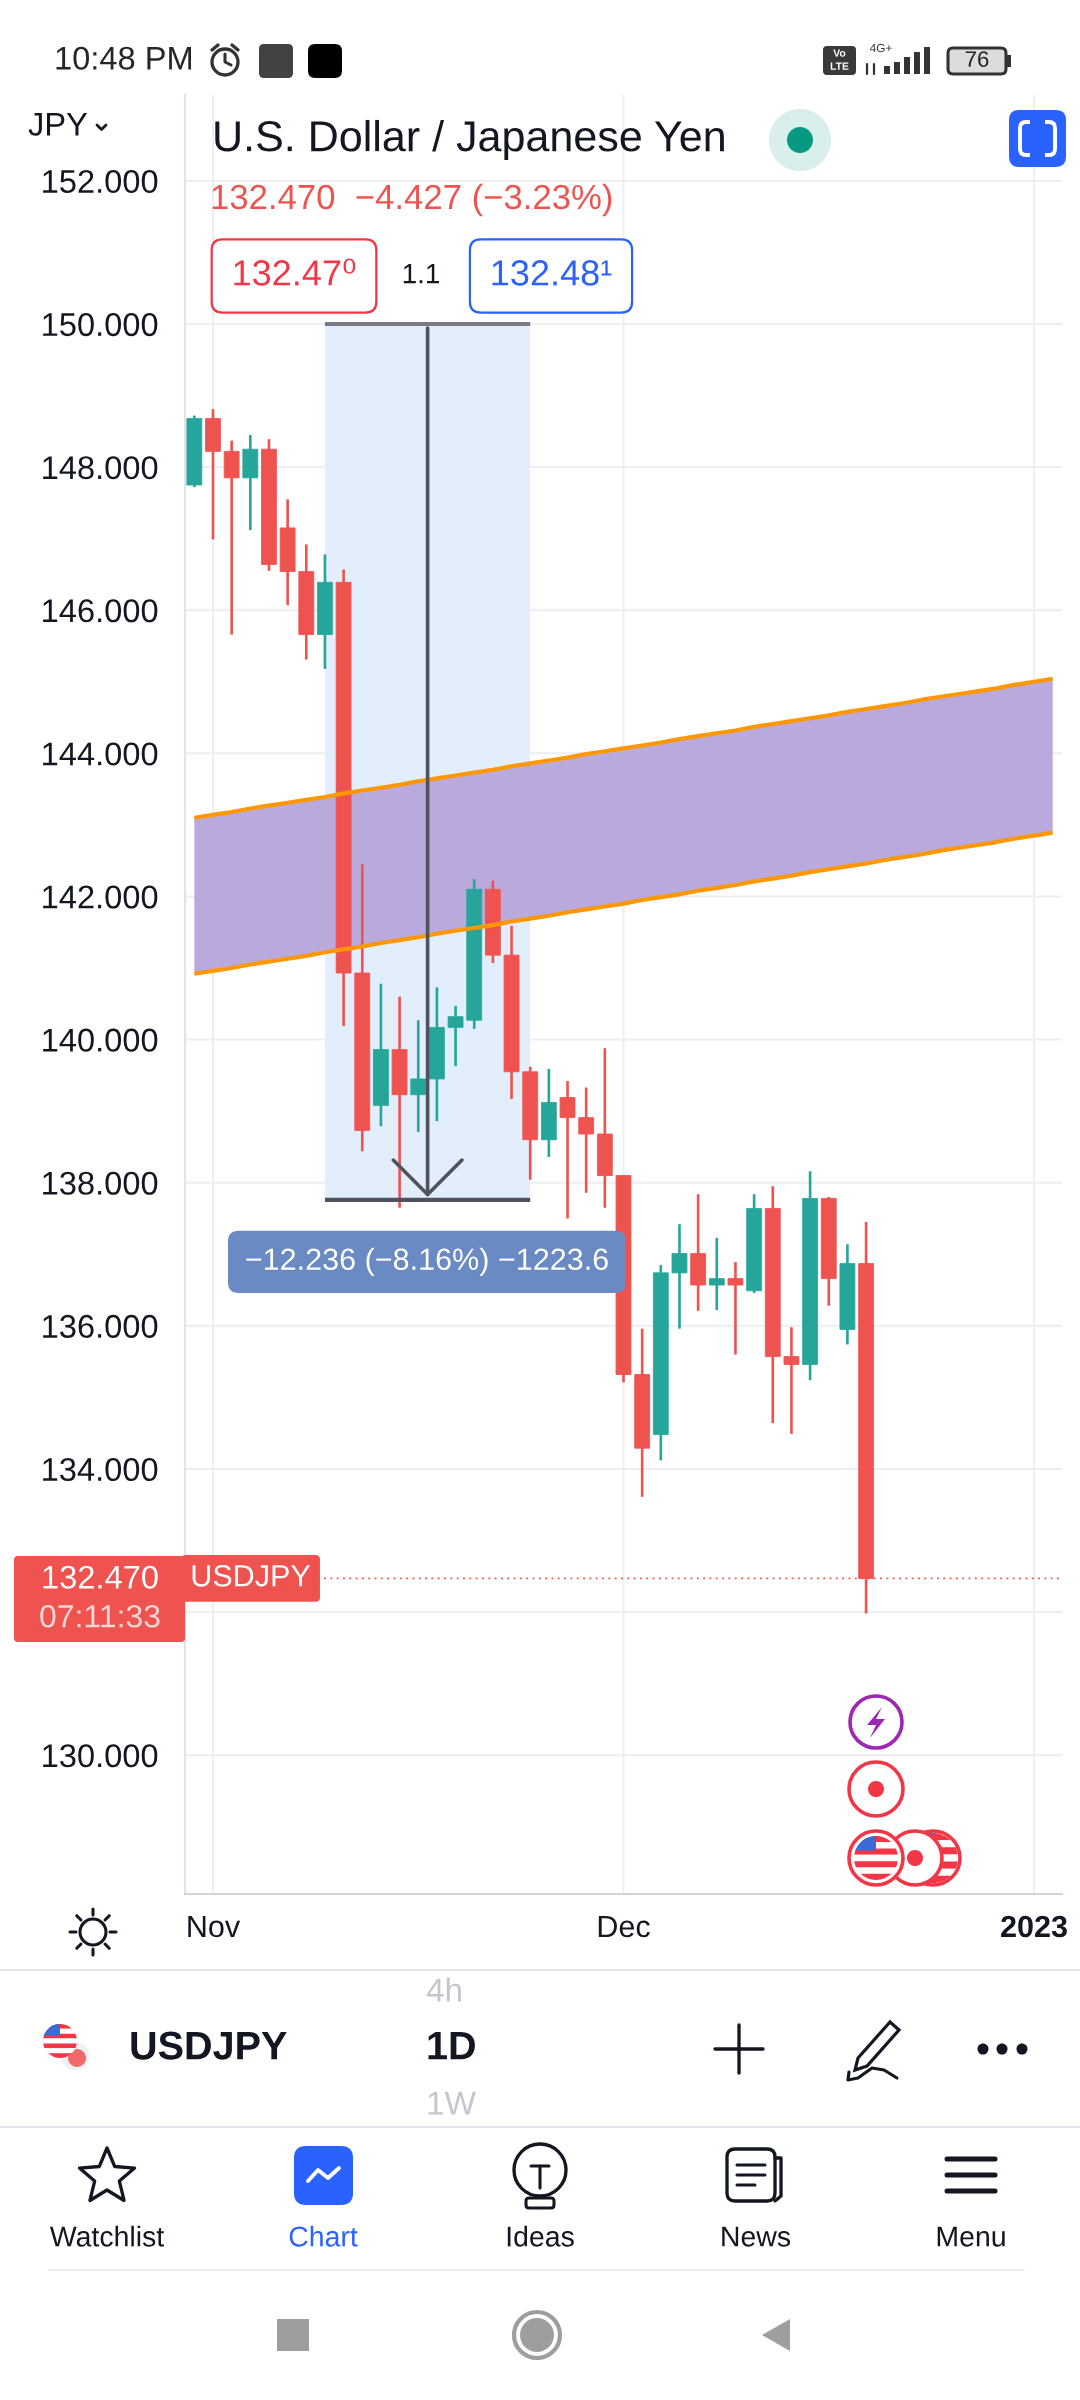 This screenshot has height=2400, width=1080. What do you see at coordinates (100, 1616) in the screenshot?
I see `text: 07:11:33` at bounding box center [100, 1616].